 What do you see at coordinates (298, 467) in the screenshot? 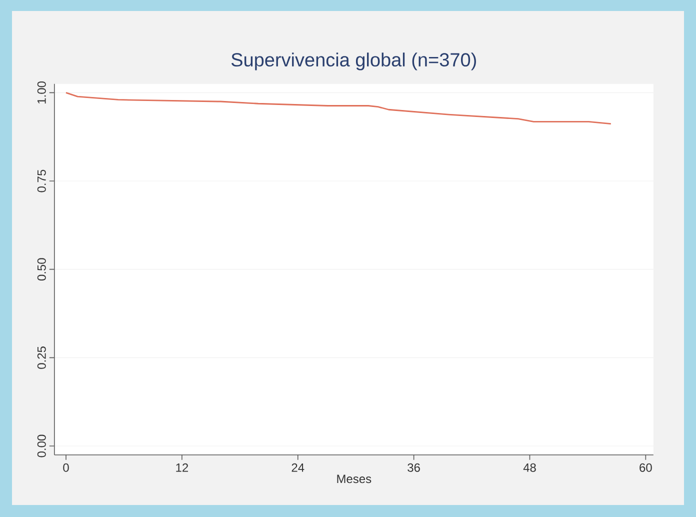
I see `x-tick-label: 24` at bounding box center [298, 467].